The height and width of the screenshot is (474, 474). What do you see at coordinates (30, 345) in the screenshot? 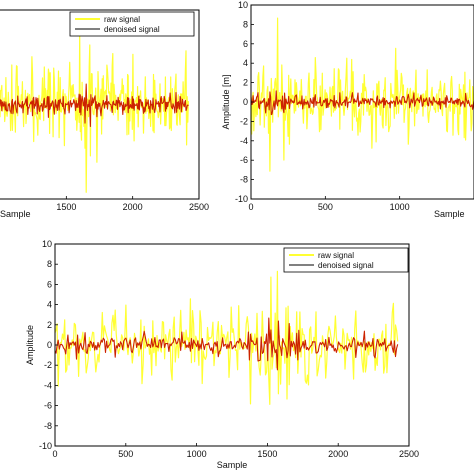
I see `y-axis-label: Amplitude` at bounding box center [30, 345].